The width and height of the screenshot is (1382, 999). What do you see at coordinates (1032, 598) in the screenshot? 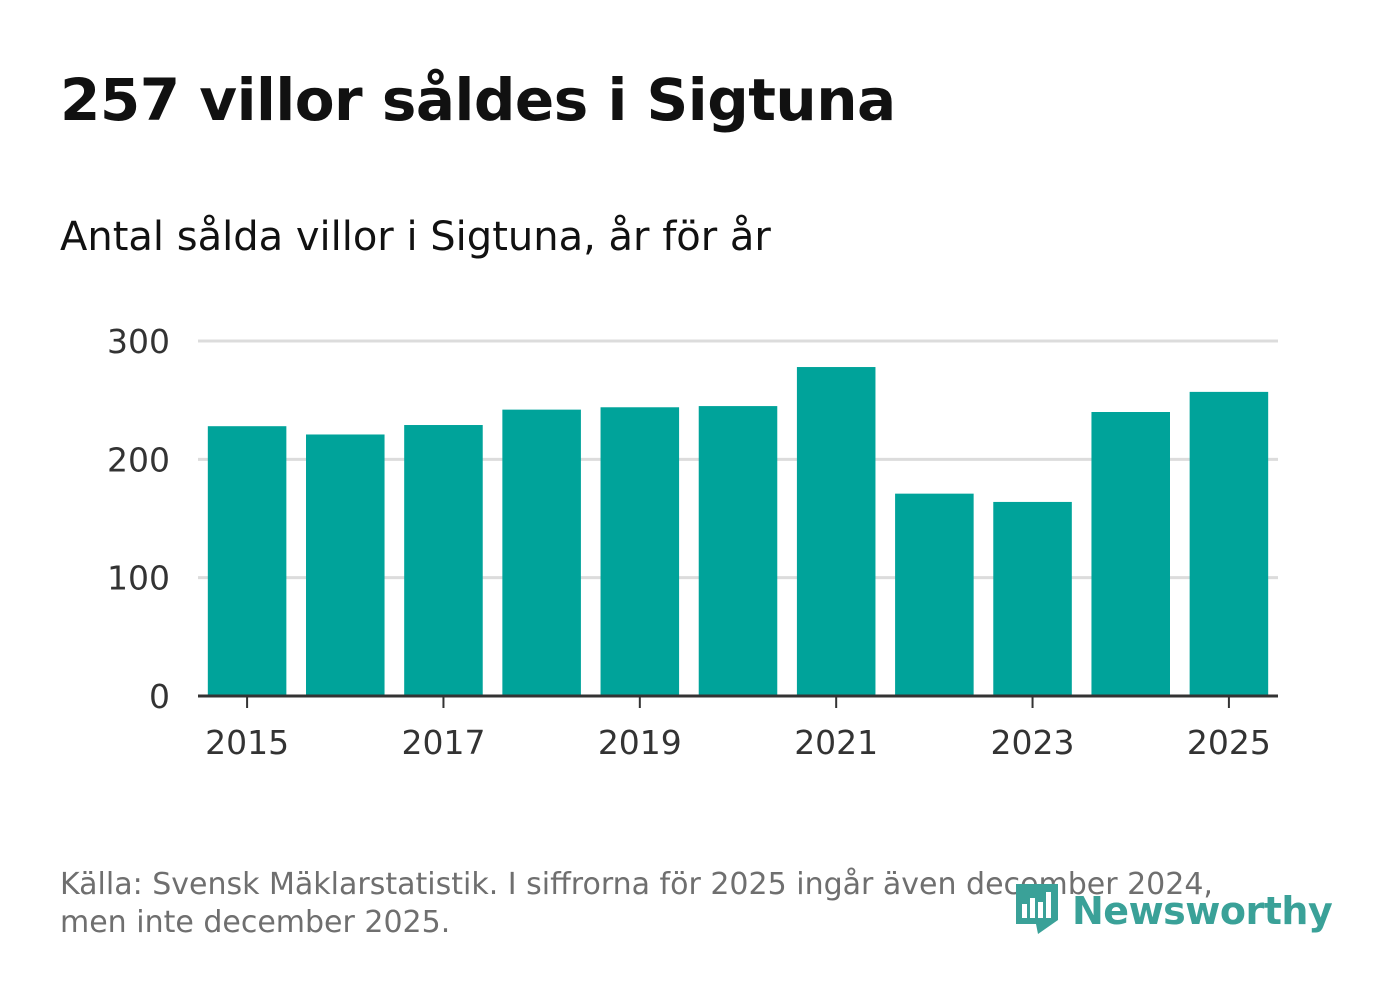
I see `bar-2023` at bounding box center [1032, 598].